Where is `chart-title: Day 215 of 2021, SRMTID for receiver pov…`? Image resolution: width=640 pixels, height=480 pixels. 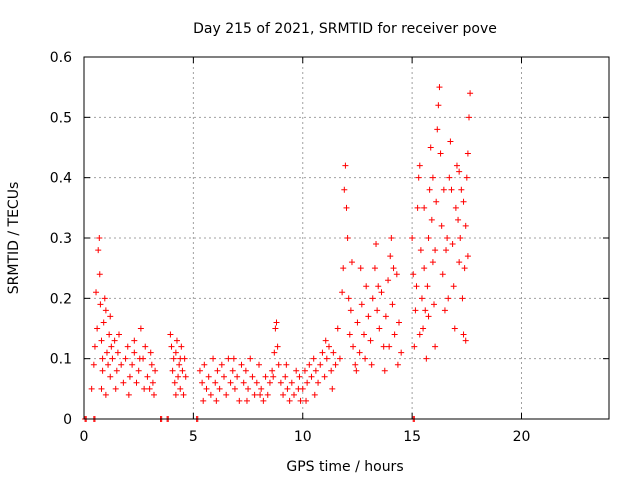
chart-title: Day 215 of 2021, SRMTID for receiver pov… is located at coordinates (345, 29).